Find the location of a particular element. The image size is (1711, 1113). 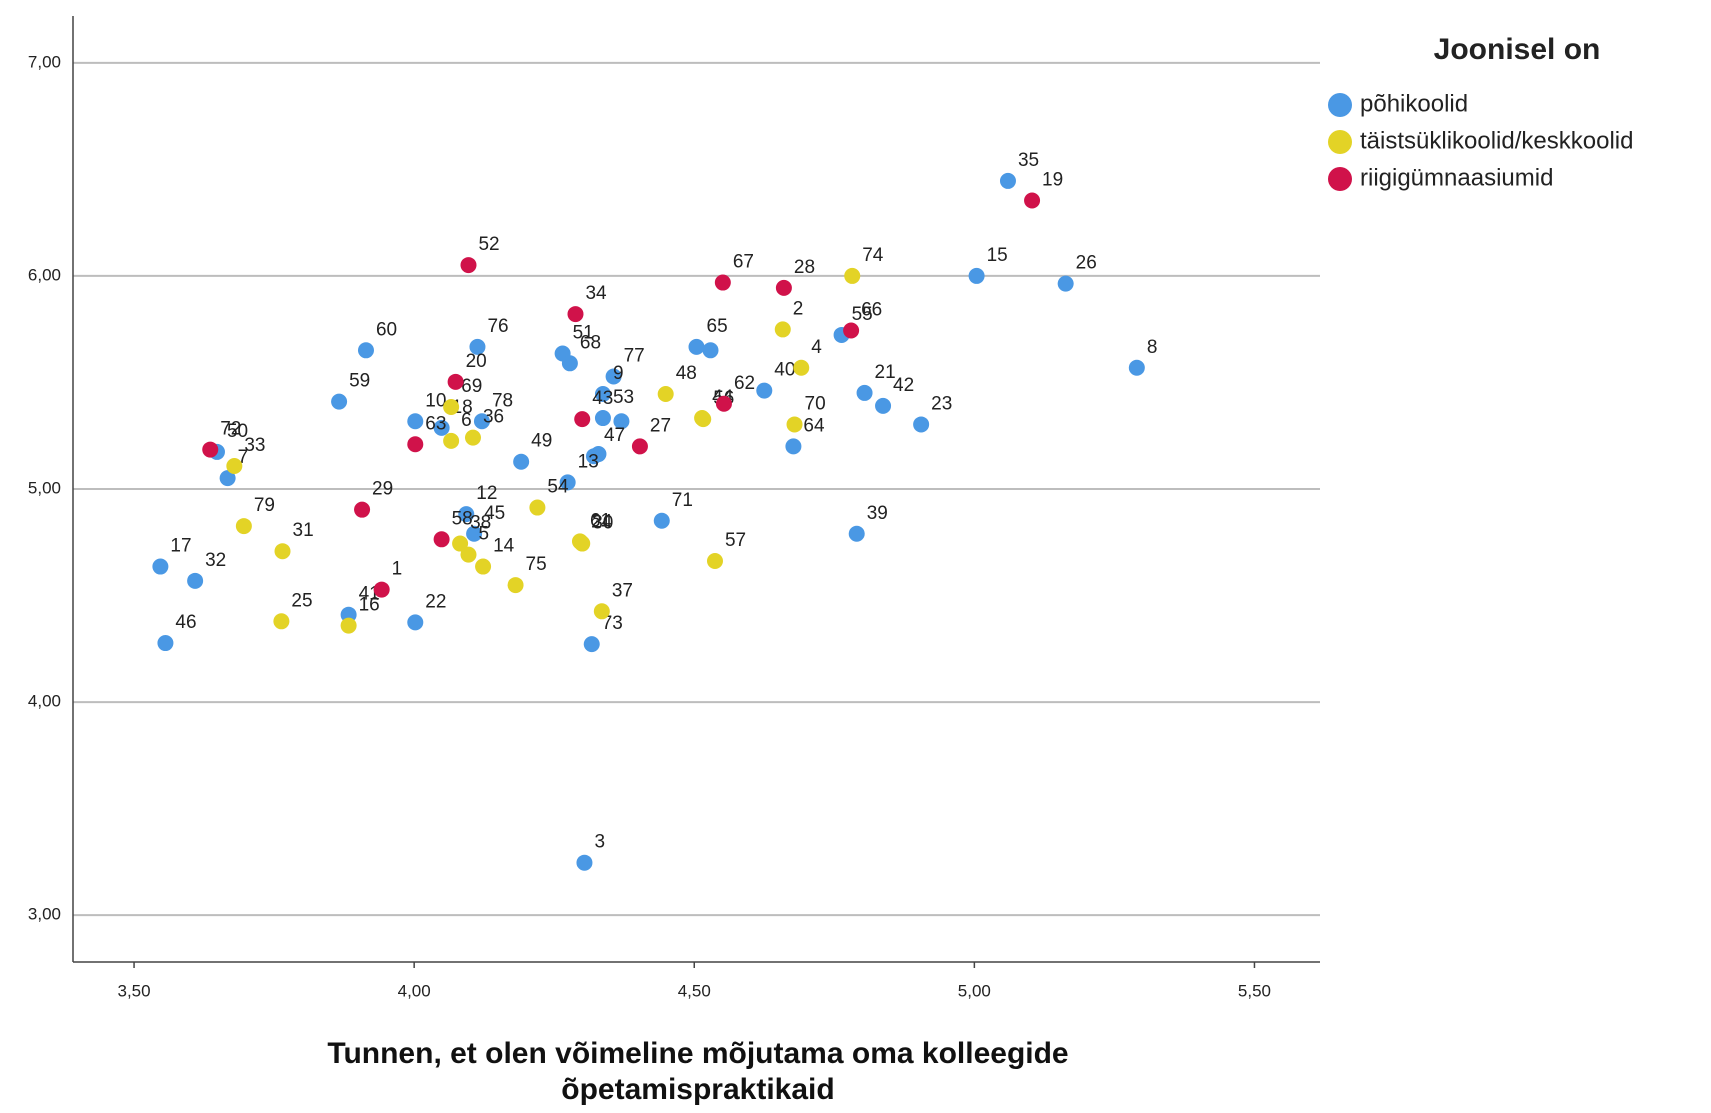

point-label: 79 is located at coordinates (264, 505).